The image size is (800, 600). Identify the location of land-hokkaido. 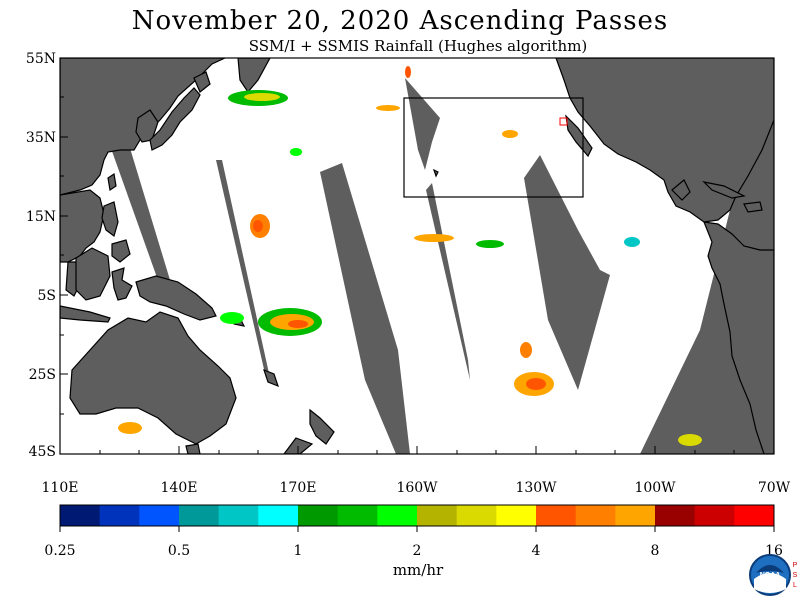
(202, 82).